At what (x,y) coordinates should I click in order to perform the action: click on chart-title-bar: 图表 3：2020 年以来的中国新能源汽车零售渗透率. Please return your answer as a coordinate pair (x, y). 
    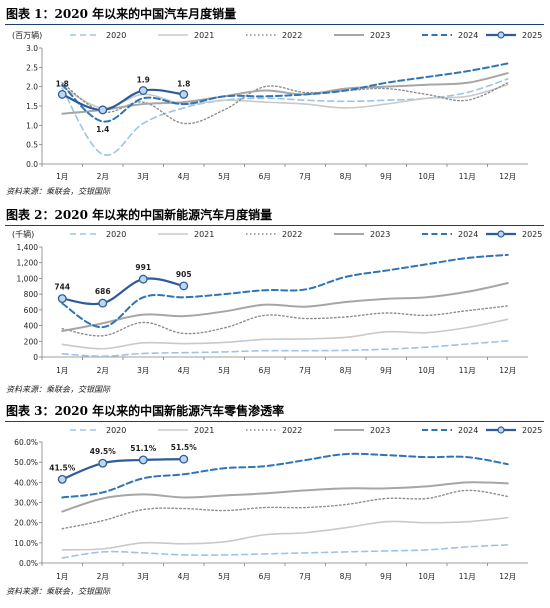
    Looking at the image, I should click on (274, 410).